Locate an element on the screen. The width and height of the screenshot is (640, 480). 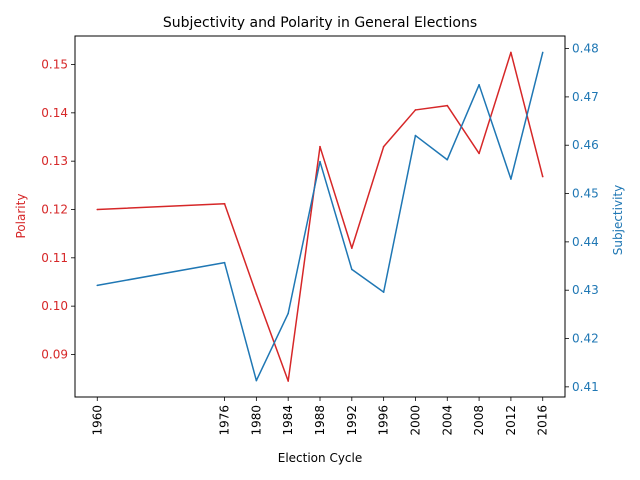
right-y-tick-label: 0.48 is located at coordinates (585, 49).